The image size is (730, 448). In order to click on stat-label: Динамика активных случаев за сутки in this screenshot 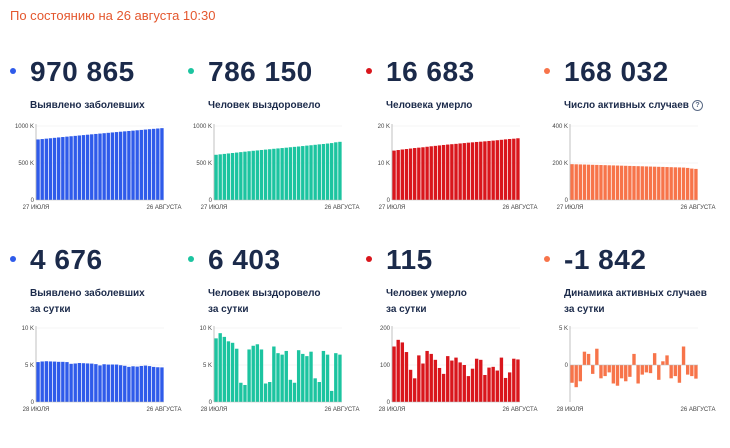, I will do `click(647, 302)`.